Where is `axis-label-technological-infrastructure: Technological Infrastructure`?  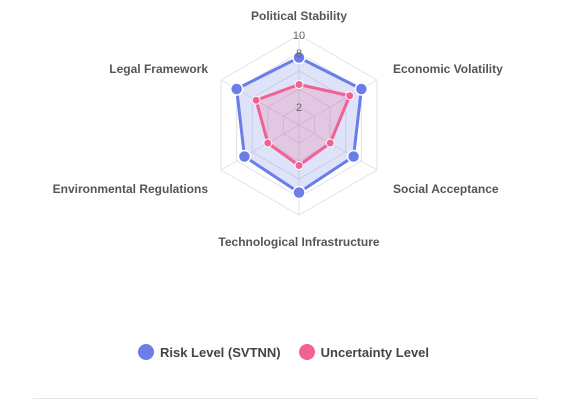 axis-label-technological-infrastructure: Technological Infrastructure is located at coordinates (298, 242).